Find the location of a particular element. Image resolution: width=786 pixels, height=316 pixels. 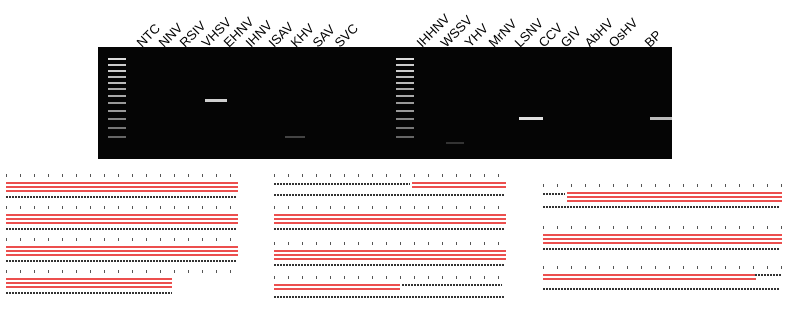

ladder-left is located at coordinates (117, 98).